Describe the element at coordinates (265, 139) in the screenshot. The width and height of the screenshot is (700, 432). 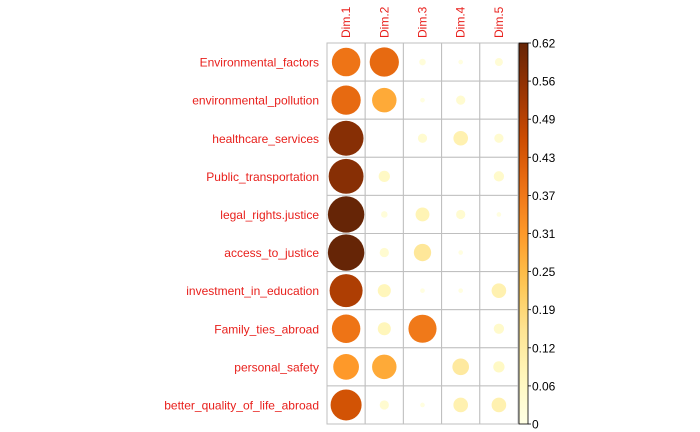
I see `row-label: healthcare_services` at that location.